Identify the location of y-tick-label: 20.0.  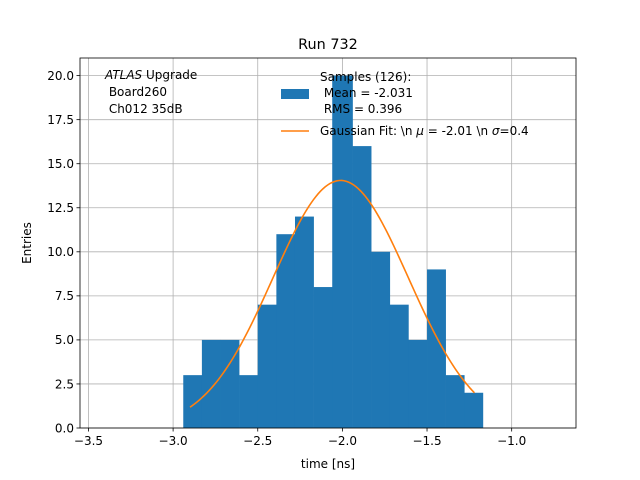
(60, 76).